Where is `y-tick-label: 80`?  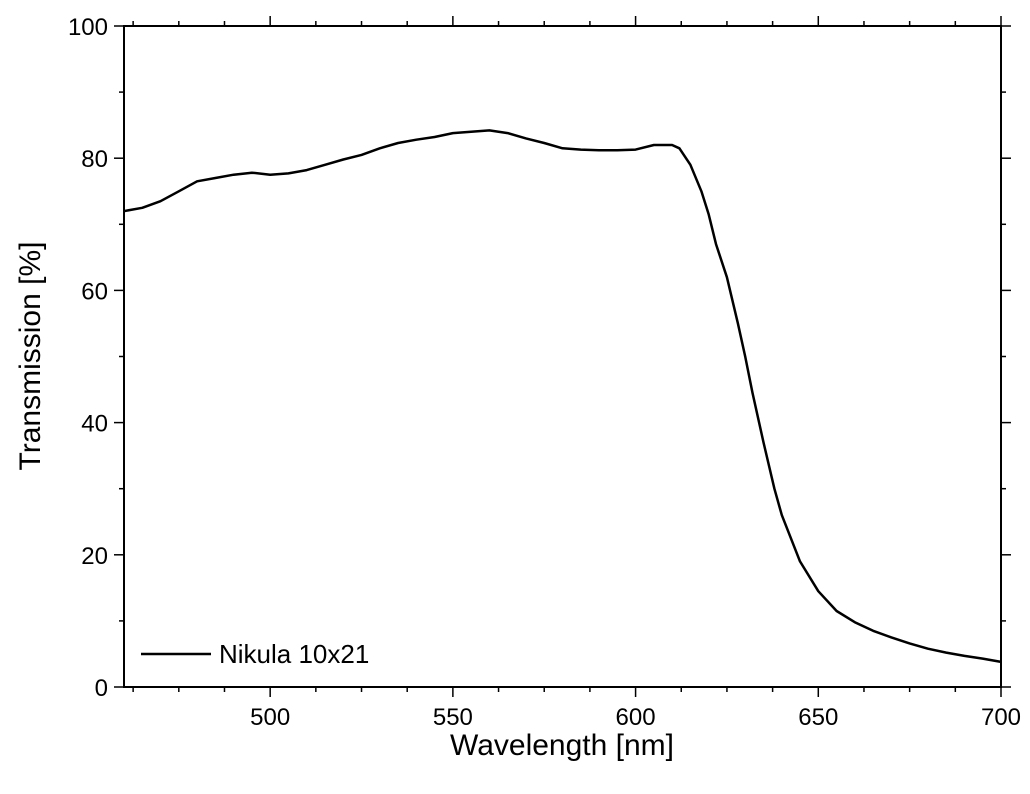
y-tick-label: 80 is located at coordinates (94, 159).